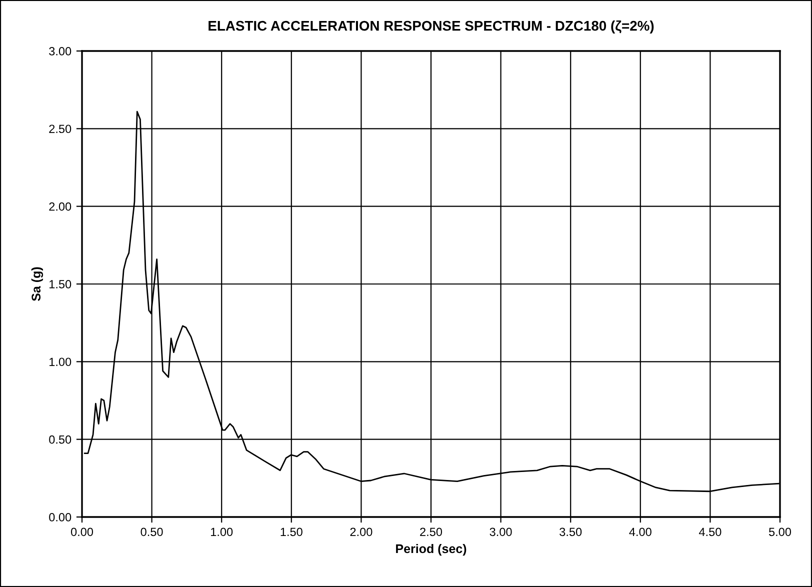  Describe the element at coordinates (291, 532) in the screenshot. I see `x-tick-label: 1.50` at that location.